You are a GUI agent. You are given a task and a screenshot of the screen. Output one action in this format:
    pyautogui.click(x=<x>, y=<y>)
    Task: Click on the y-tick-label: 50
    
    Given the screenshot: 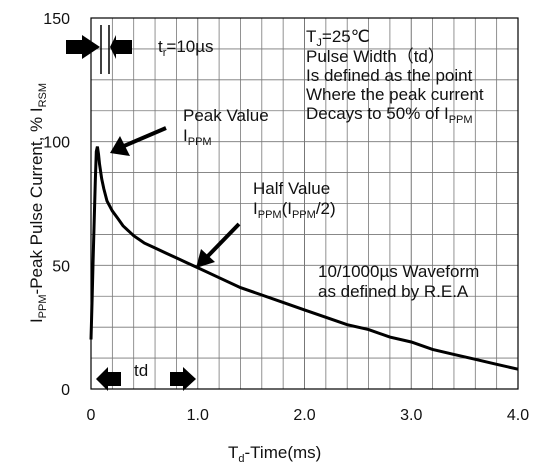 What is the action you would take?
    pyautogui.click(x=61, y=266)
    